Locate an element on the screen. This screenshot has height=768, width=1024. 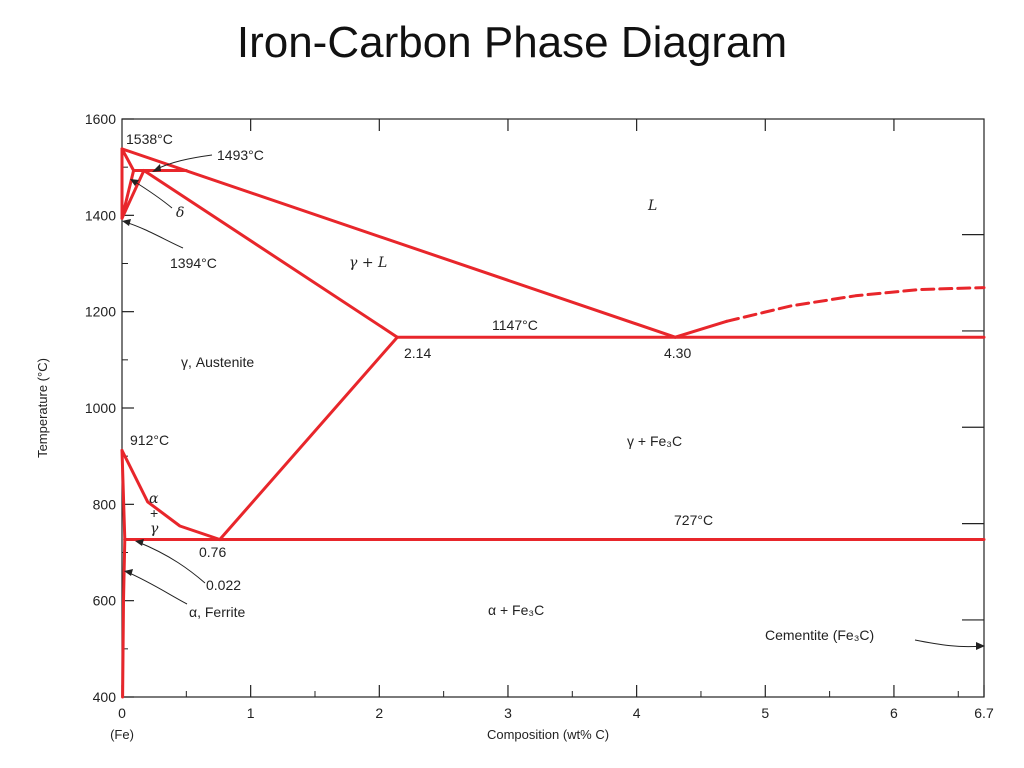
label-ferrite: α, Ferrite is located at coordinates (217, 612).